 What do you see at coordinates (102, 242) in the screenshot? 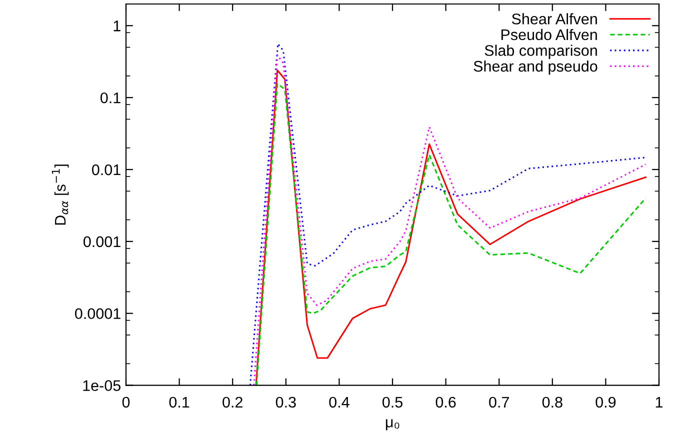
I see `y-tick-label: 0.001` at bounding box center [102, 242].